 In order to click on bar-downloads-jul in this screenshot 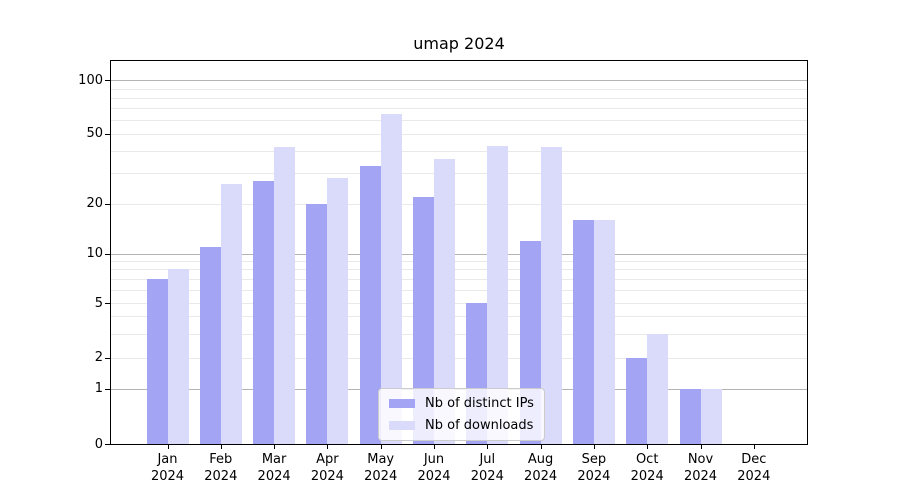, I will do `click(498, 294)`.